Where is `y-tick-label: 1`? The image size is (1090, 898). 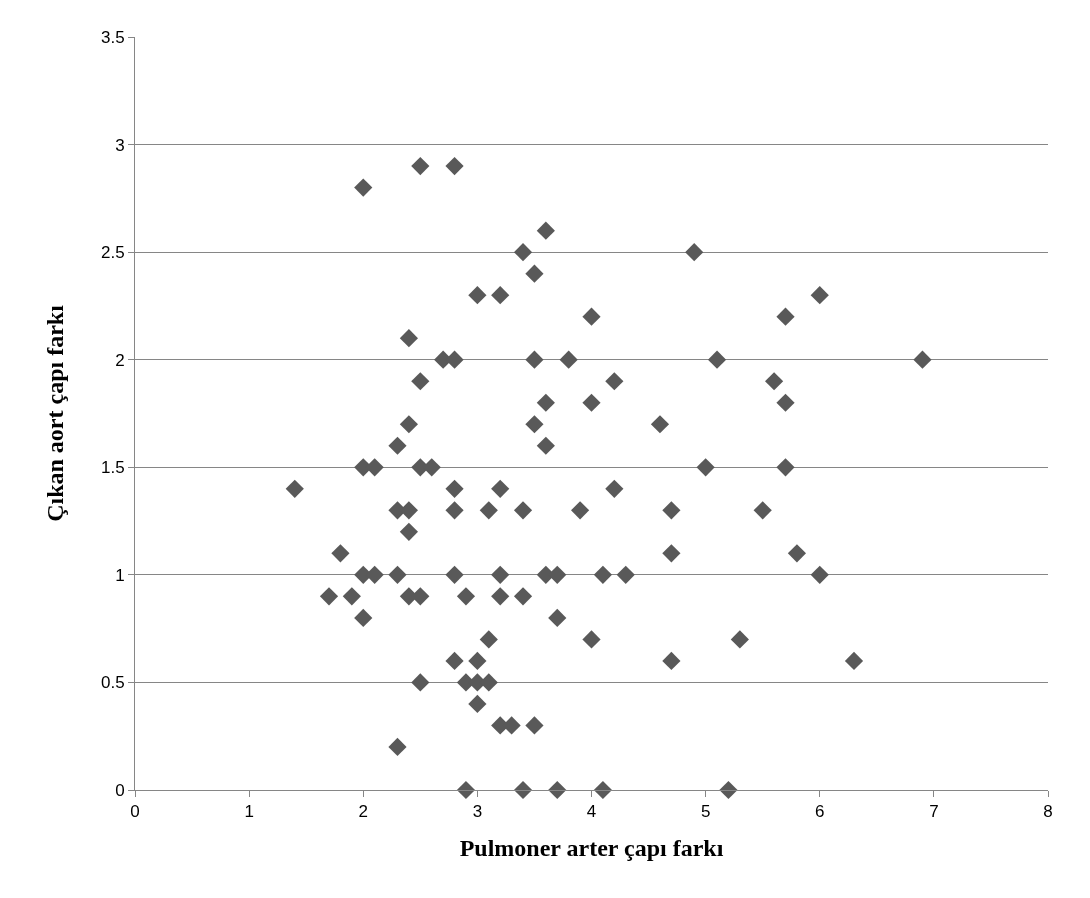 y-tick-label: 1 is located at coordinates (120, 575).